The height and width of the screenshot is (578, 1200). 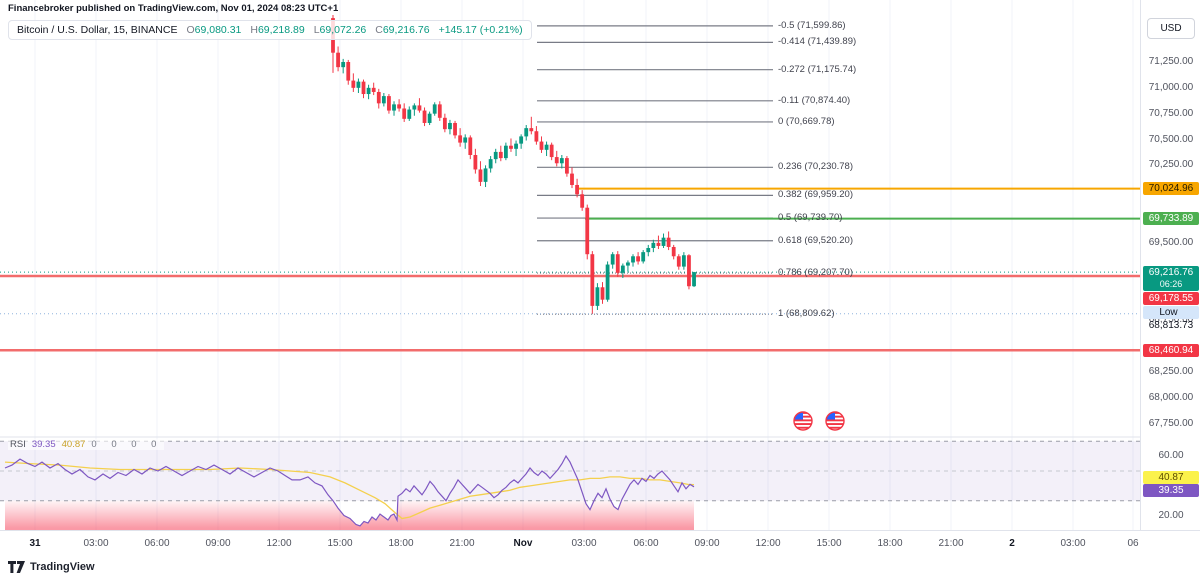 What do you see at coordinates (254, 30) in the screenshot?
I see `high-label: H` at bounding box center [254, 30].